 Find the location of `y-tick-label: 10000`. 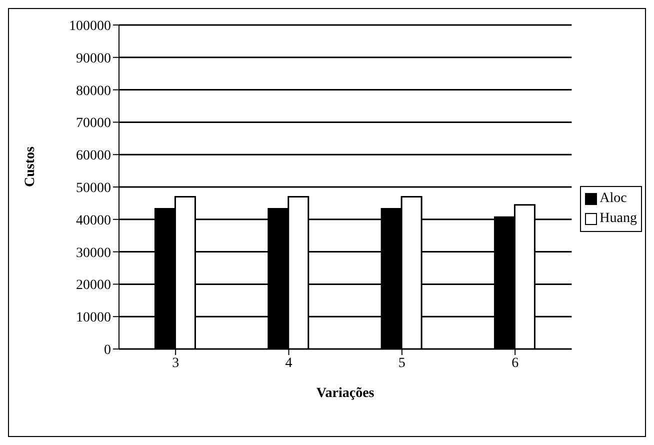

y-tick-label: 10000 is located at coordinates (93, 318).